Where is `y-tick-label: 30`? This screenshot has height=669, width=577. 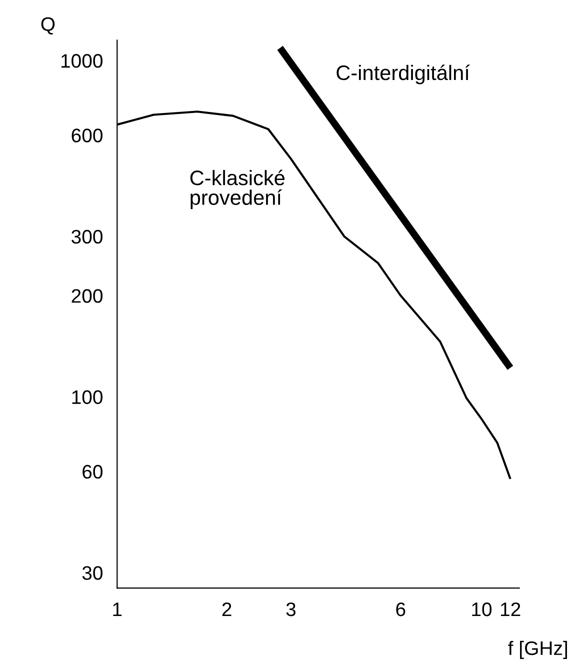 y-tick-label: 30 is located at coordinates (92, 573).